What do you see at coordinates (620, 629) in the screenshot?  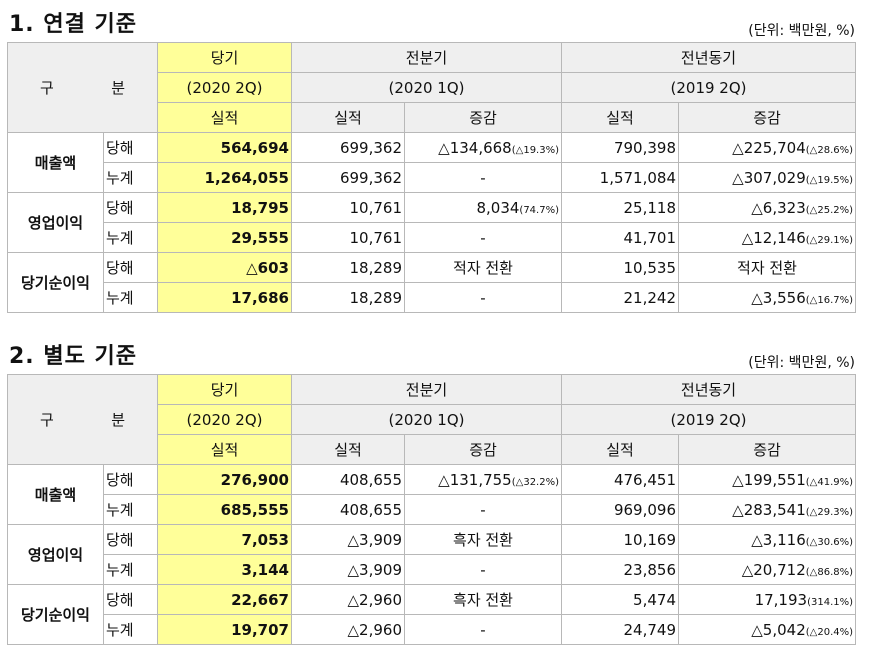 I see `prev-year-value: 24,749` at bounding box center [620, 629].